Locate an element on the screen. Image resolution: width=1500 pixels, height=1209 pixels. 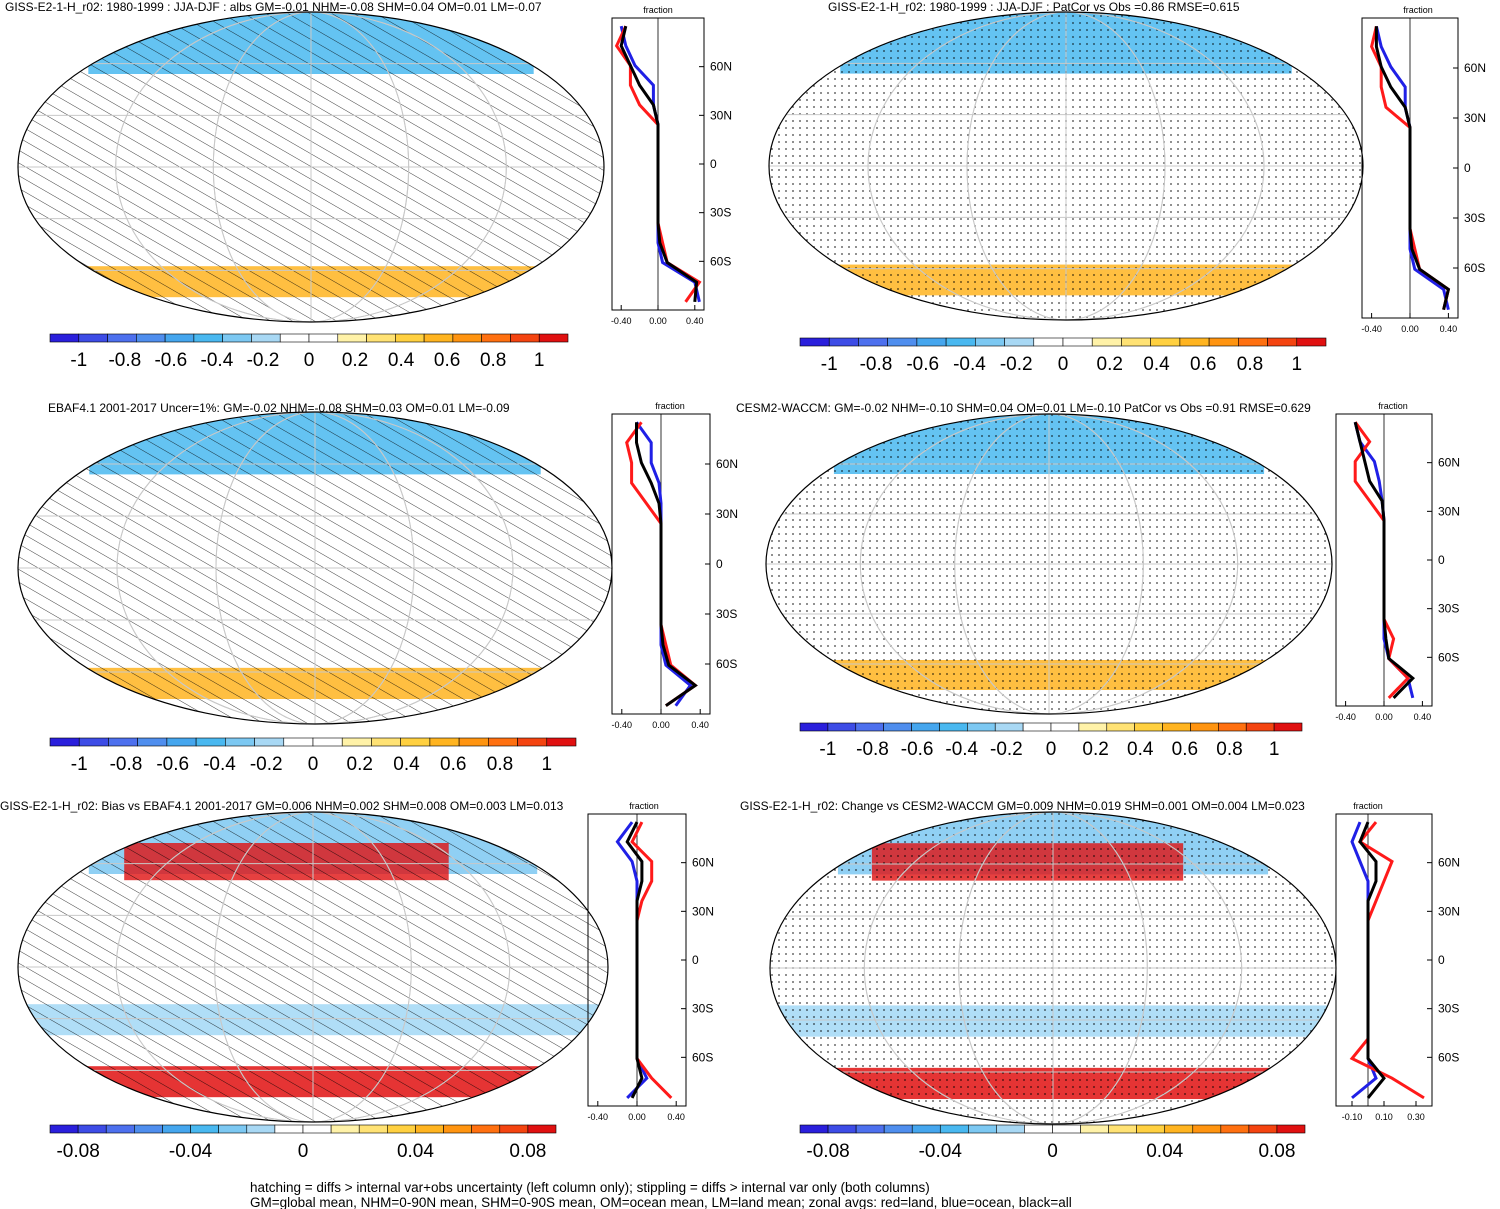
colorbar-label: -1 is located at coordinates (78, 360).